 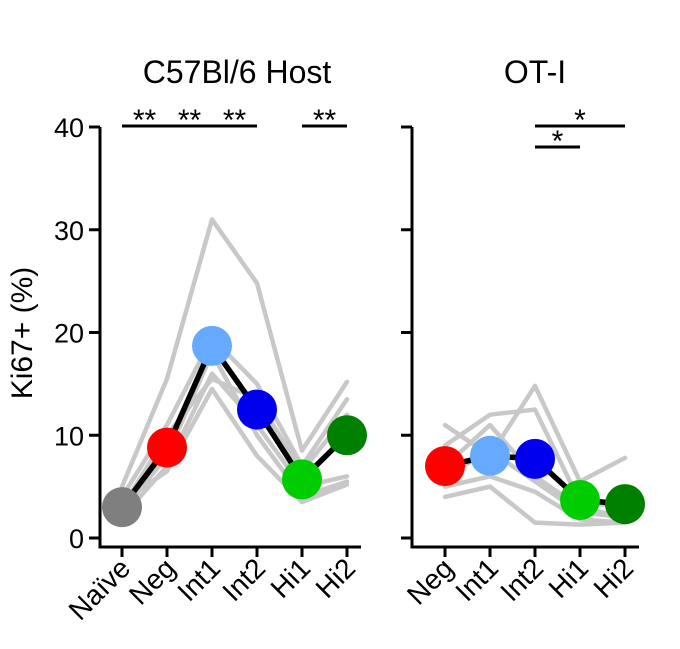 What do you see at coordinates (237, 72) in the screenshot?
I see `panel-title-c57bl6: C57Bl/6 Host` at bounding box center [237, 72].